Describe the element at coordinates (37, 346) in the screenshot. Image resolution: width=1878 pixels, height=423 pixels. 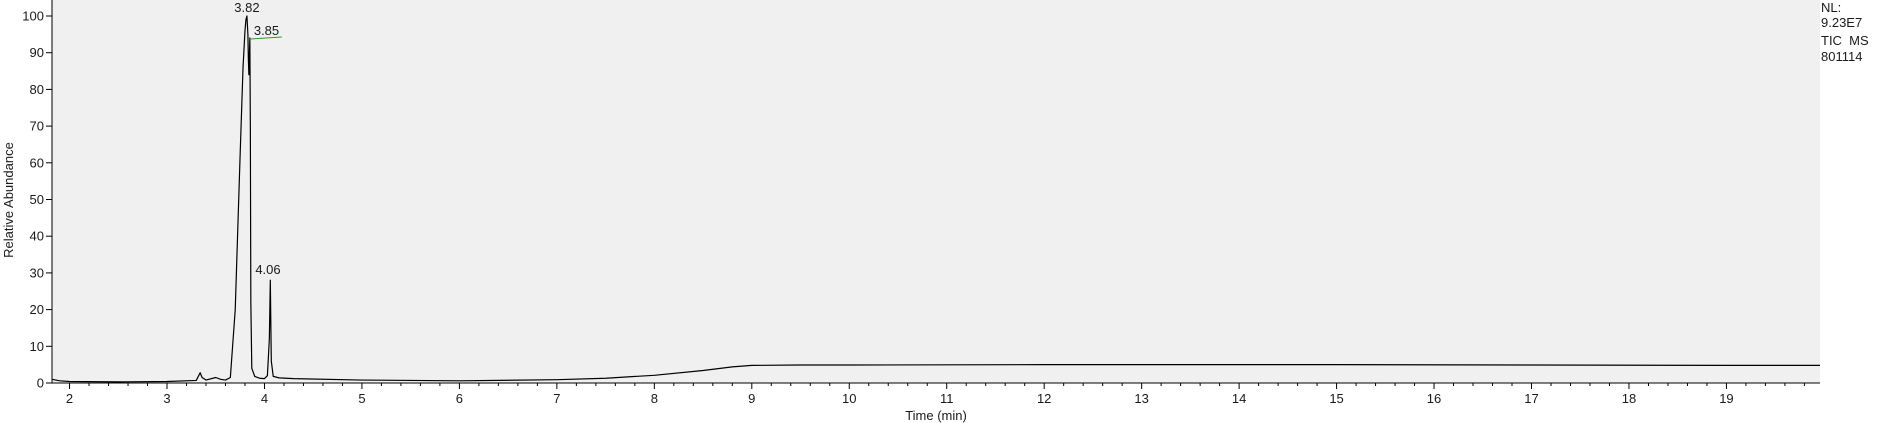
I see `y-tick-label: 10` at that location.